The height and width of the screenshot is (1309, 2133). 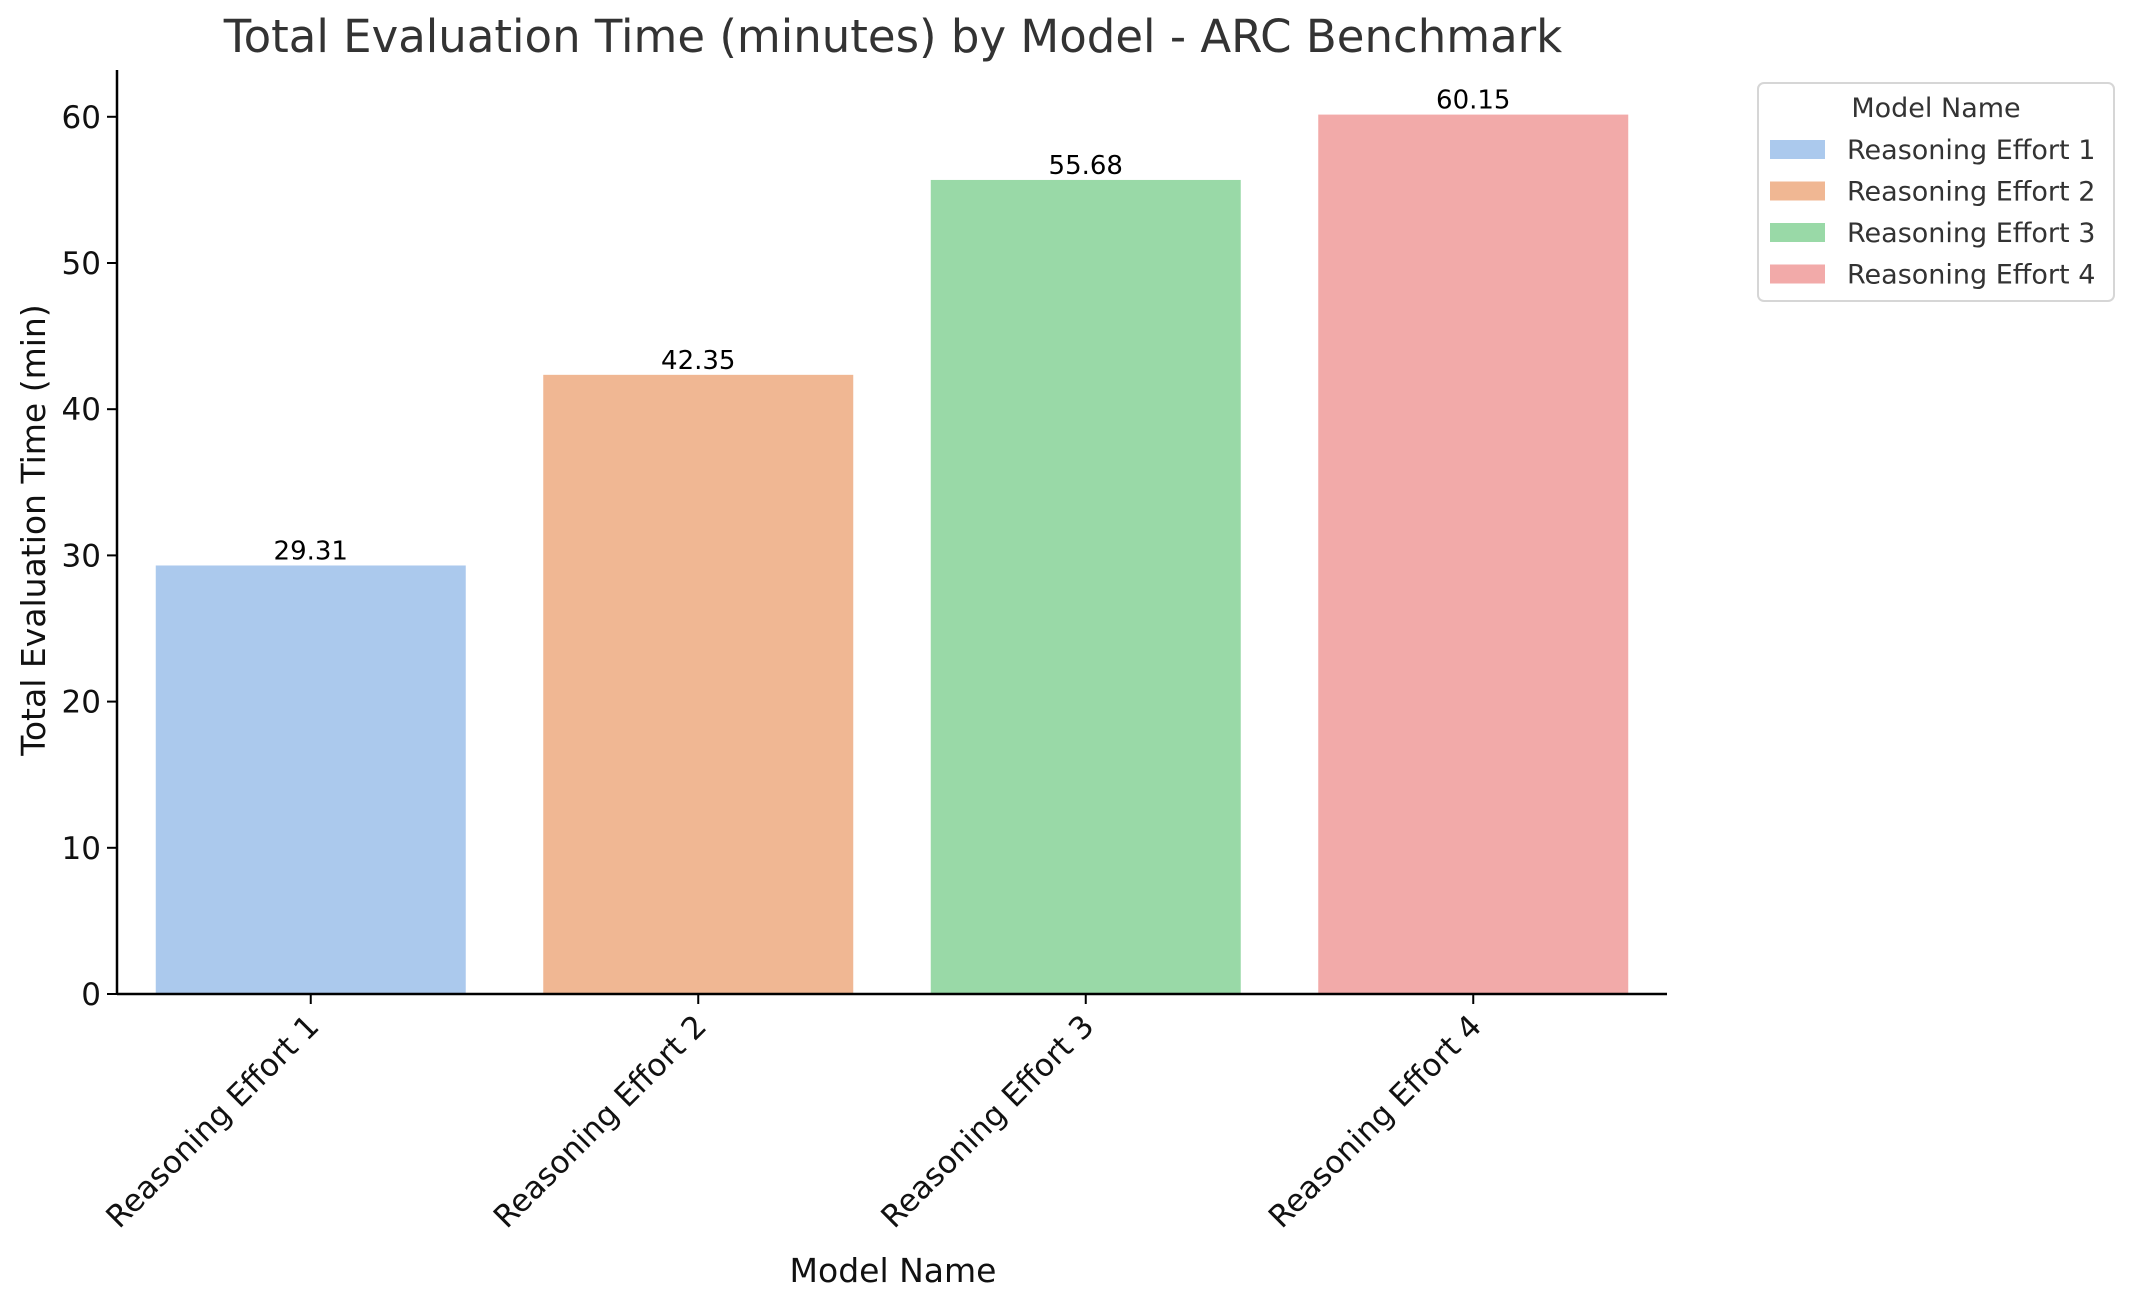 I want to click on y-tick-label: 30, so click(x=81, y=556).